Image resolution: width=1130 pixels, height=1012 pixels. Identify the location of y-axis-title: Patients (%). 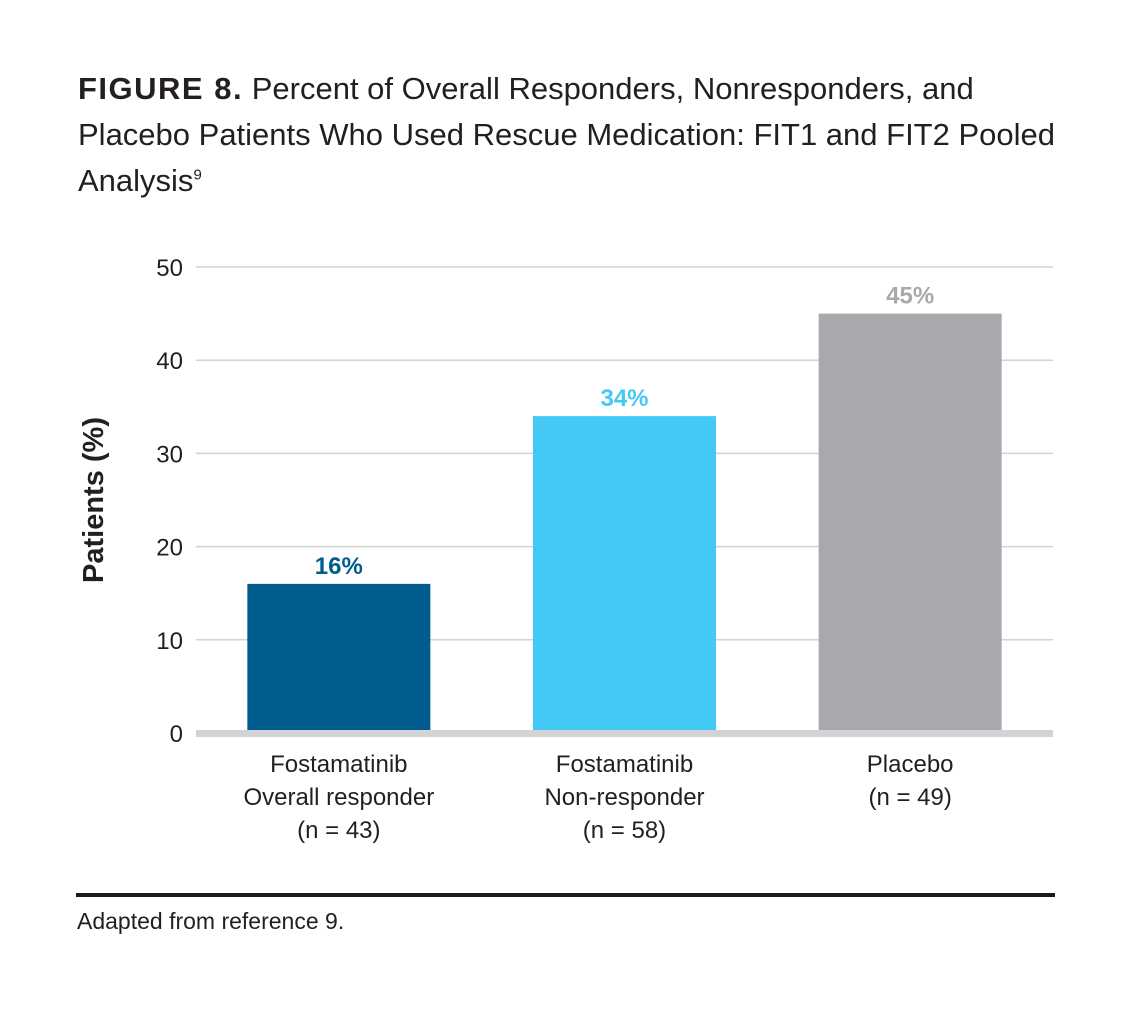
(94, 500).